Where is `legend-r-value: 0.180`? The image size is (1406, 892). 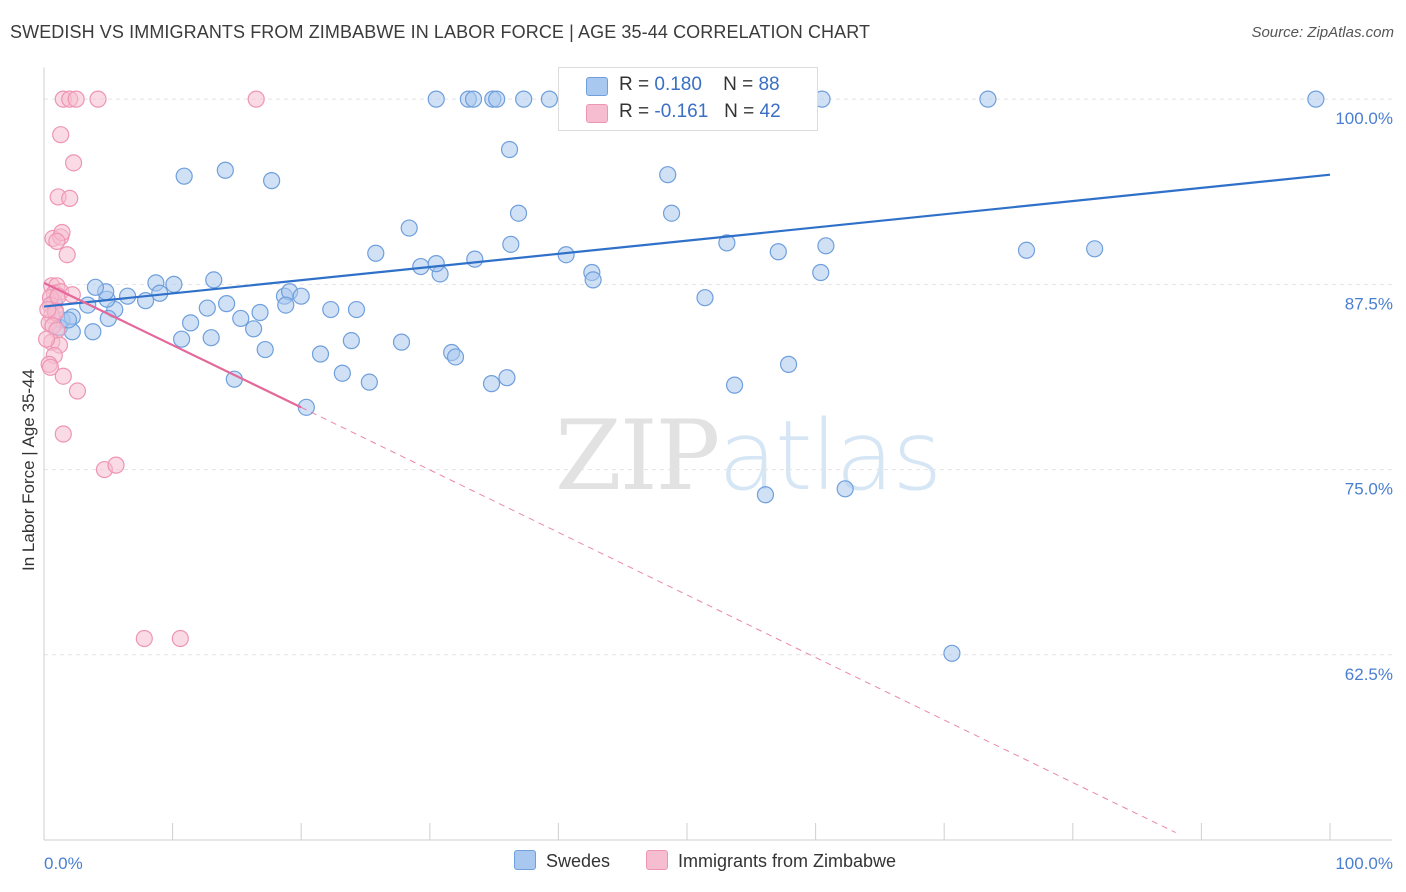
legend-r-value: 0.180 is located at coordinates (678, 84).